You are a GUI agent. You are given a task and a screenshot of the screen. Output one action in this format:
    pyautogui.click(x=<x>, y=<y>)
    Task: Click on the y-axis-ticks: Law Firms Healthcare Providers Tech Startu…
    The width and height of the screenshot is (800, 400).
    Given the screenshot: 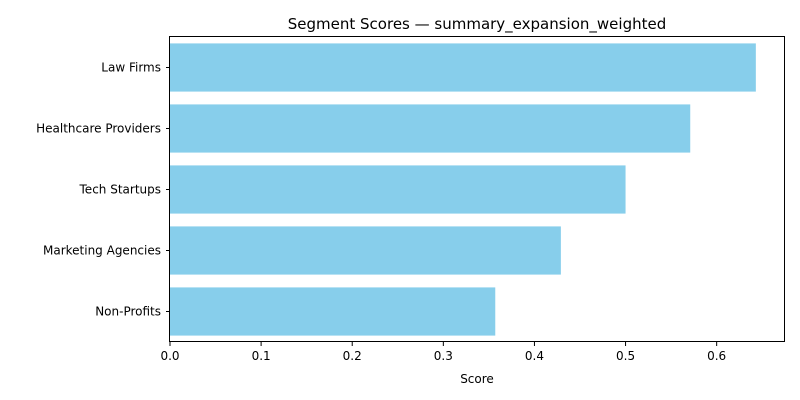 What is the action you would take?
    pyautogui.click(x=103, y=190)
    